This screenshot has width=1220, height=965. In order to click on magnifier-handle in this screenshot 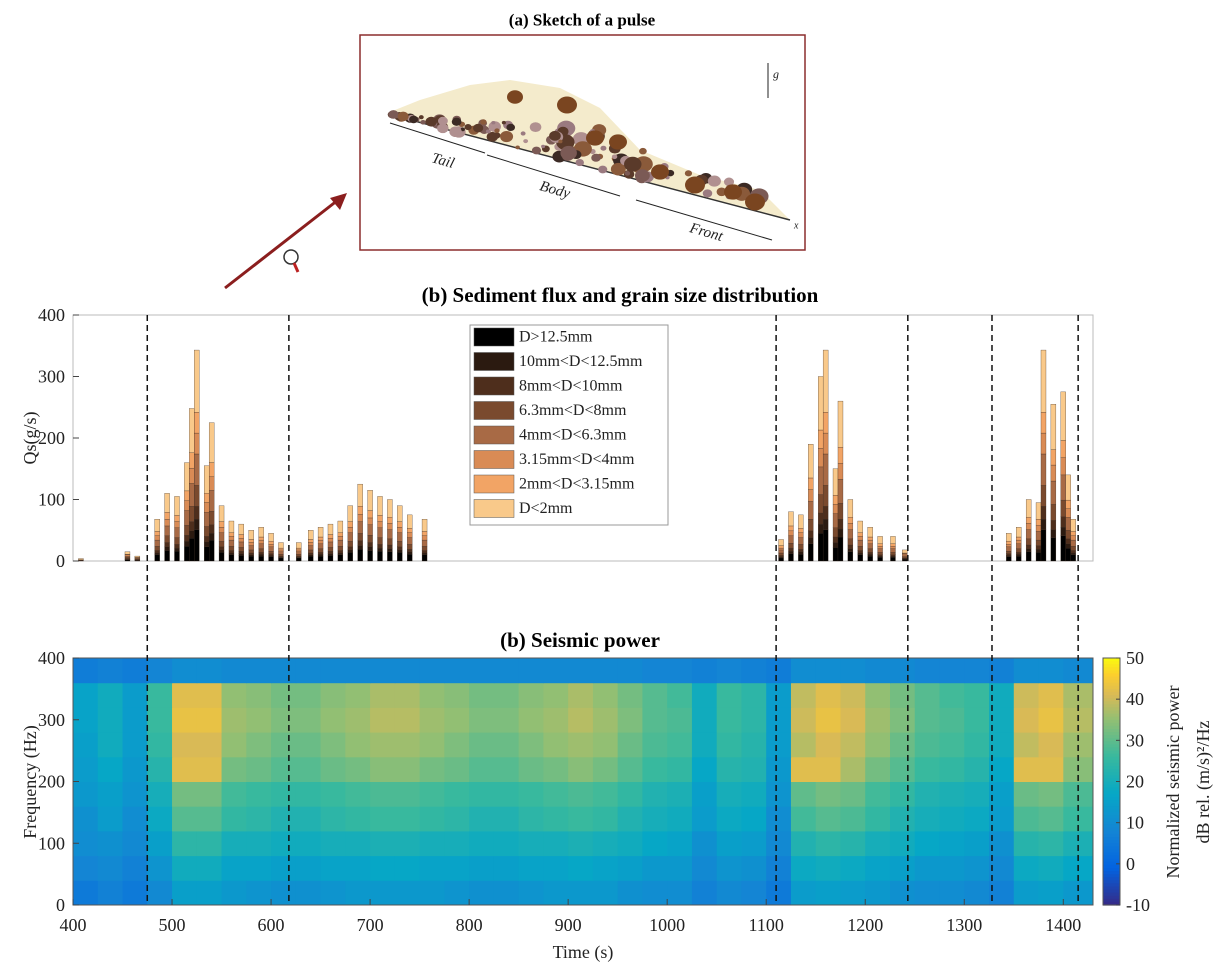, I will do `click(296, 267)`.